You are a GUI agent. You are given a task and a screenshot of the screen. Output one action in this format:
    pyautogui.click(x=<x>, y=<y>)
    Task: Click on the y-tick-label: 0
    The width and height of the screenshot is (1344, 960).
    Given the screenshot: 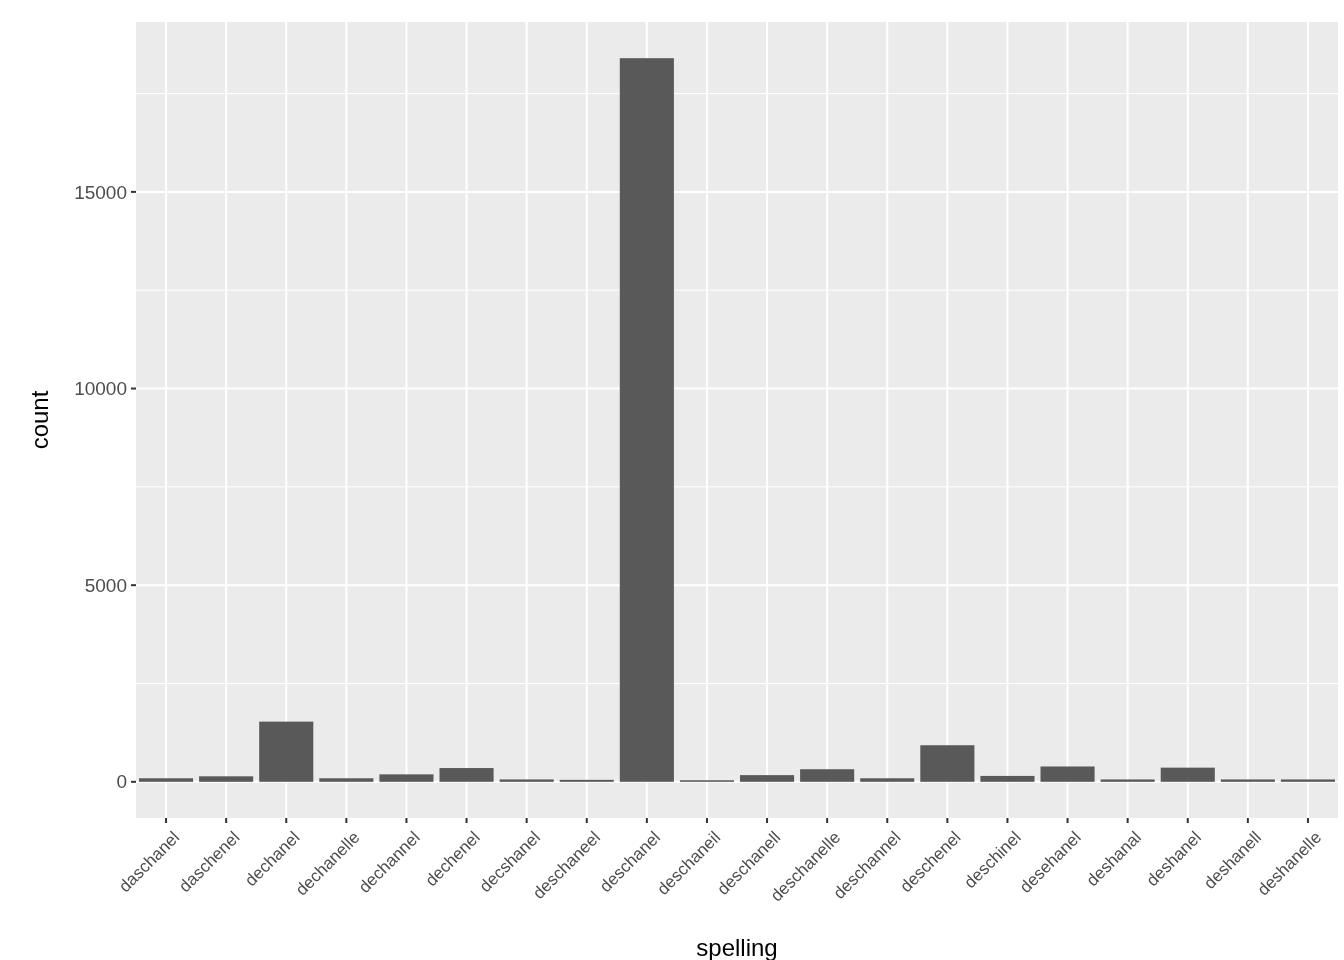 What is the action you would take?
    pyautogui.click(x=121, y=782)
    